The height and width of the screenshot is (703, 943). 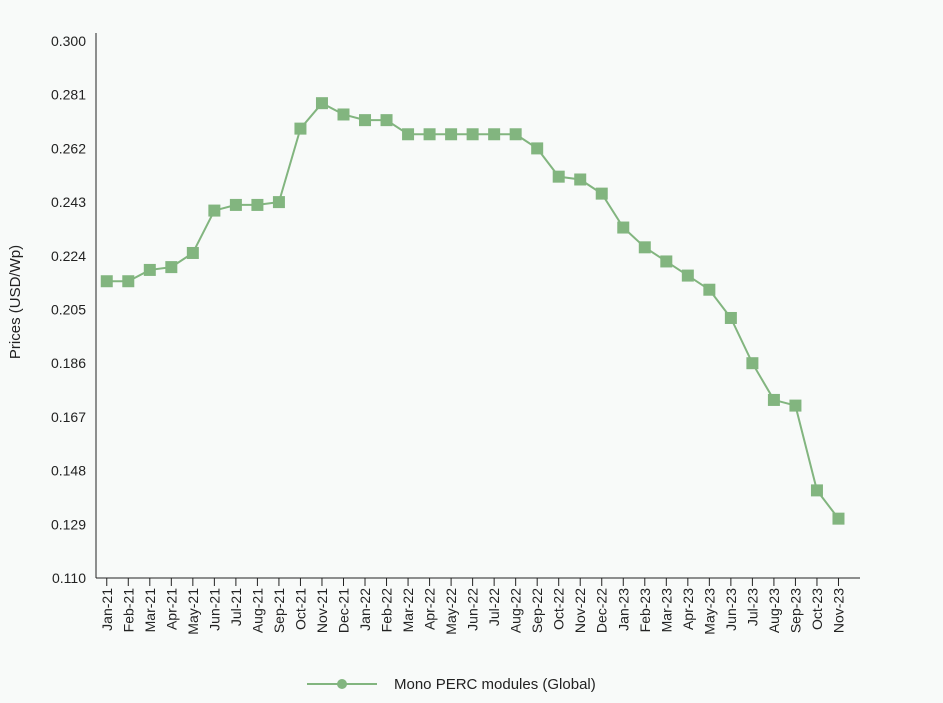 What do you see at coordinates (795, 610) in the screenshot?
I see `x-tick-label: Sep-23` at bounding box center [795, 610].